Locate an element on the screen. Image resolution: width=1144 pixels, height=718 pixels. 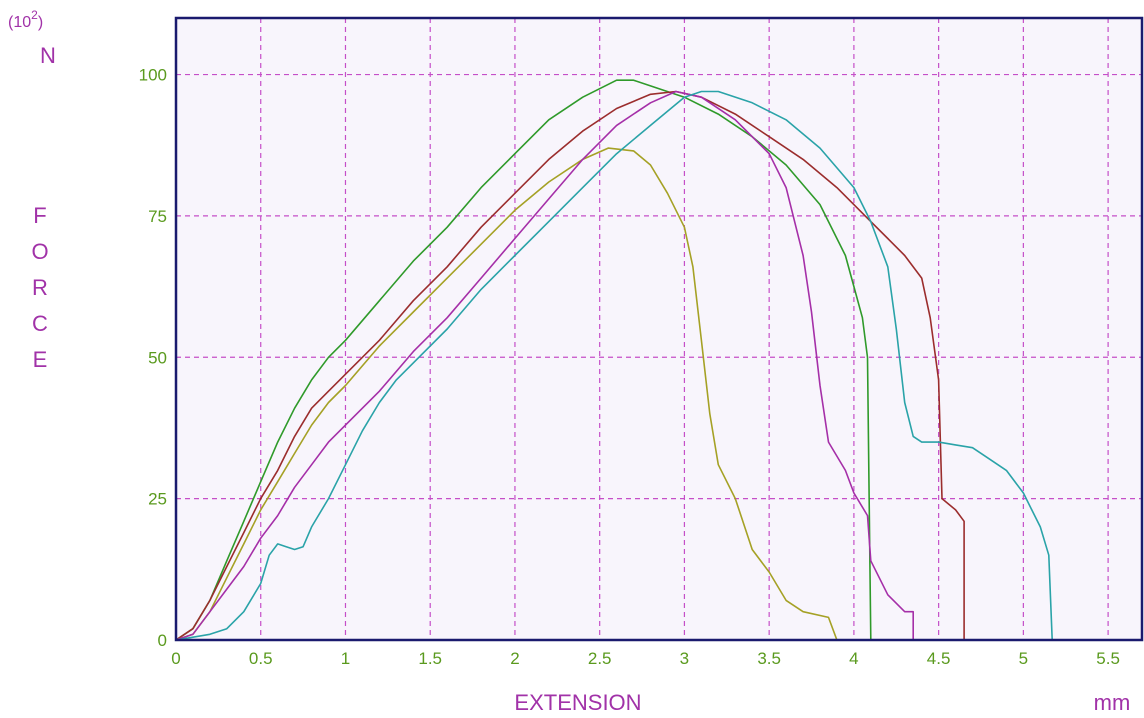
svg-text: (102) is located at coordinates (25, 19).